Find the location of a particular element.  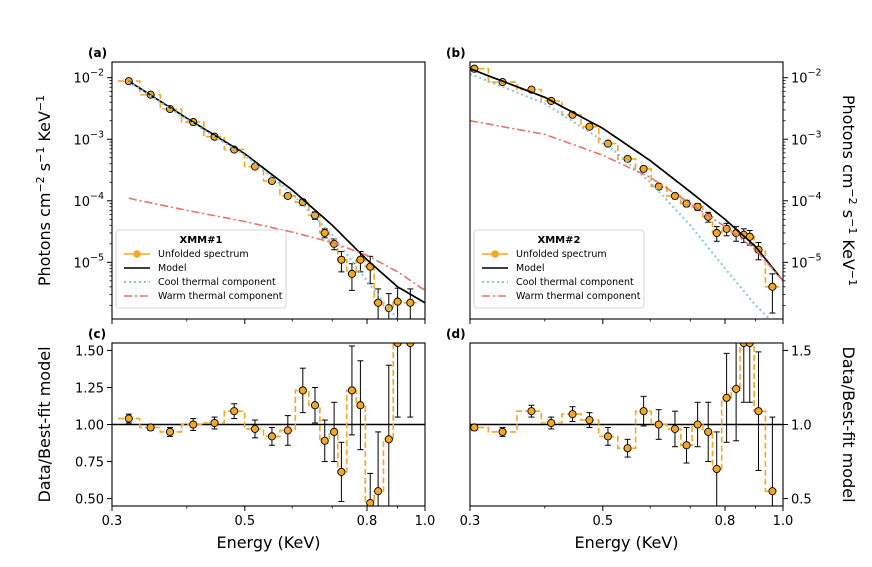

series-model is located at coordinates (276, 192).